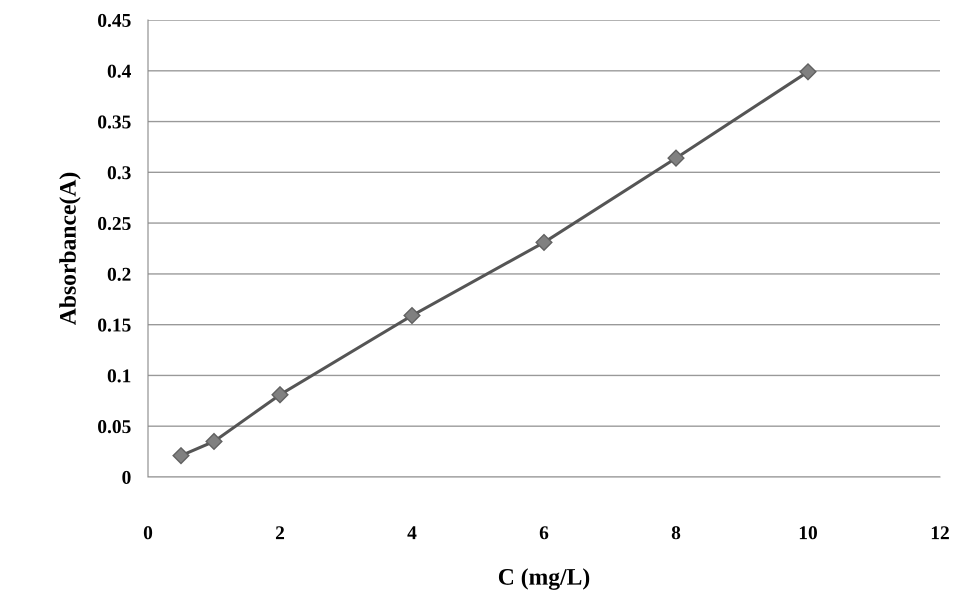  I want to click on y-tick-label: 0.1, so click(119, 375).